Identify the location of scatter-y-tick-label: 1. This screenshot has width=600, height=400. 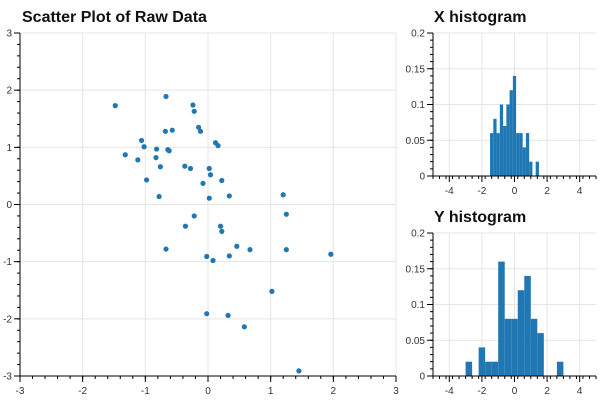
(9, 148).